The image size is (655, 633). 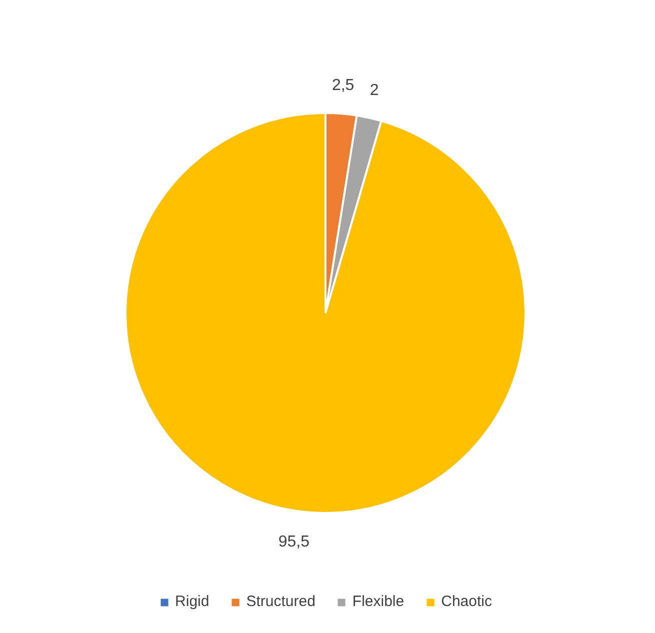 I want to click on legend-label: Flexible, so click(x=378, y=601).